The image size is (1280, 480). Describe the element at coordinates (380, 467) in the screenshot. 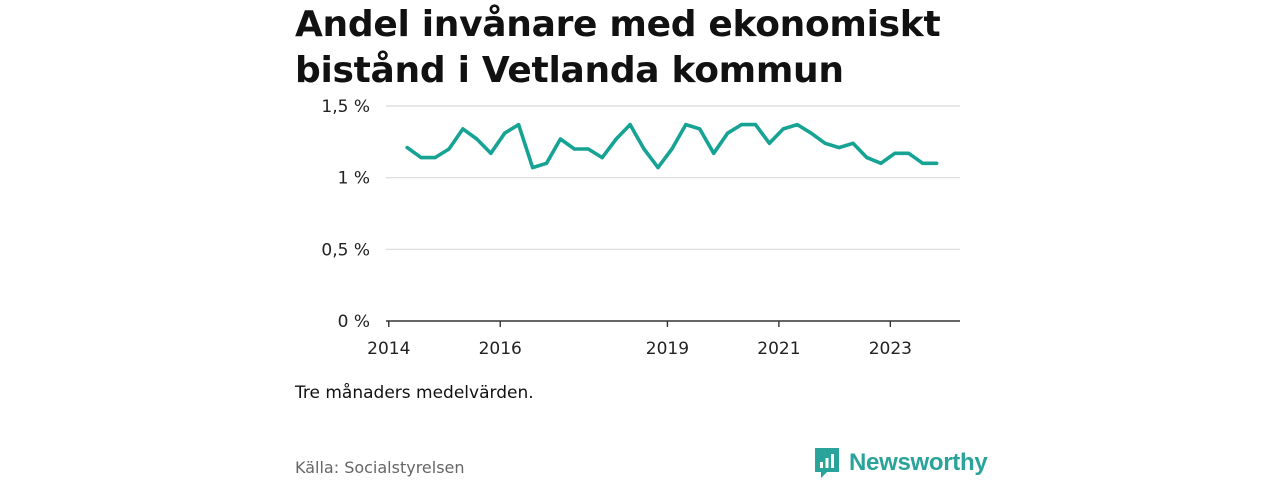

I see `source-label: Källa: Socialstyrelsen` at that location.